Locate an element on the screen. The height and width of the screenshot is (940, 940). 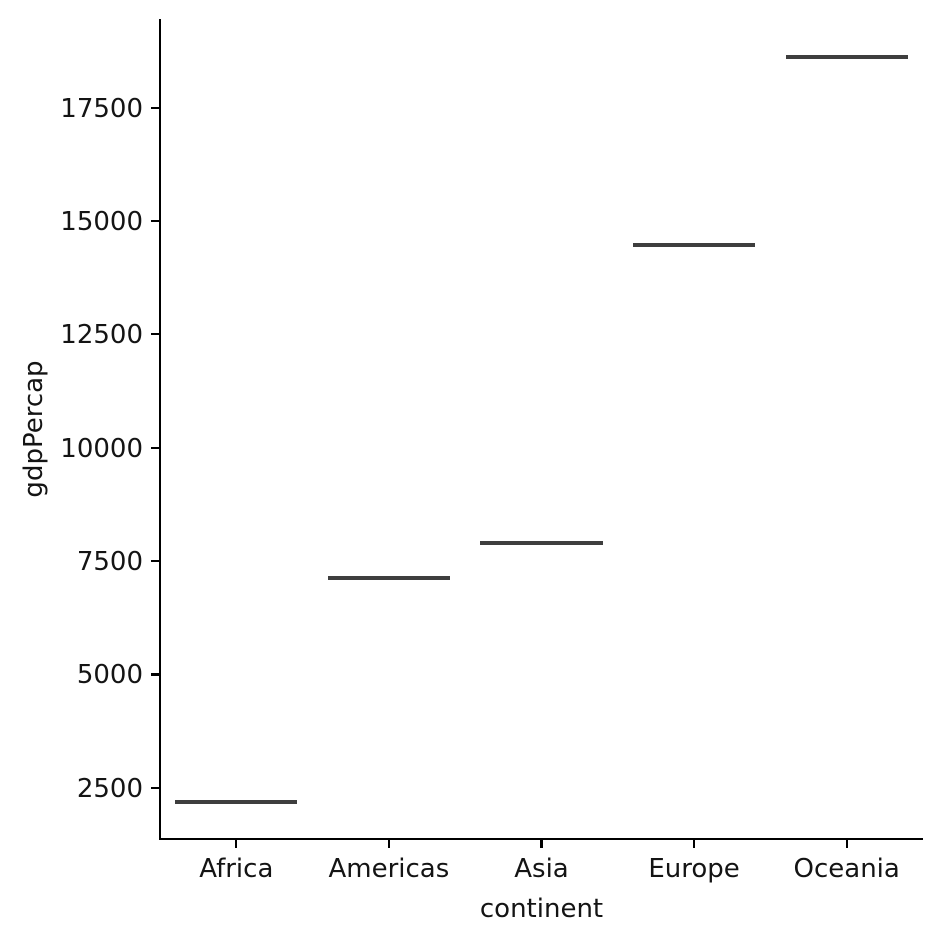
x-axis-spine is located at coordinates (541, 839).